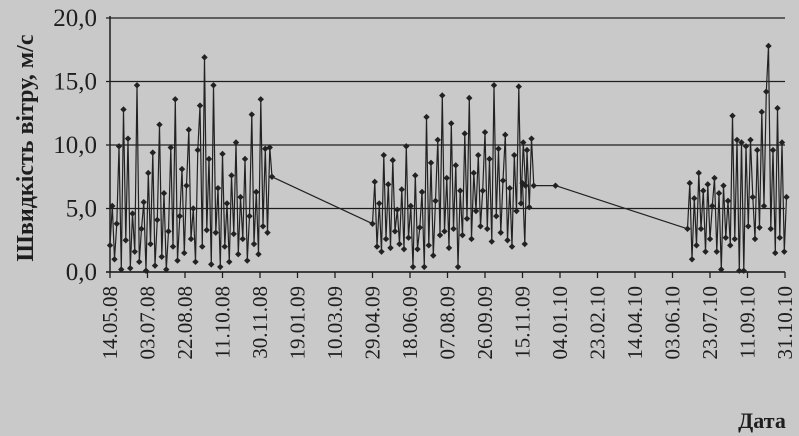 Image resolution: width=799 pixels, height=436 pixels. Describe the element at coordinates (762, 420) in the screenshot. I see `x-axis-label: Дата` at that location.